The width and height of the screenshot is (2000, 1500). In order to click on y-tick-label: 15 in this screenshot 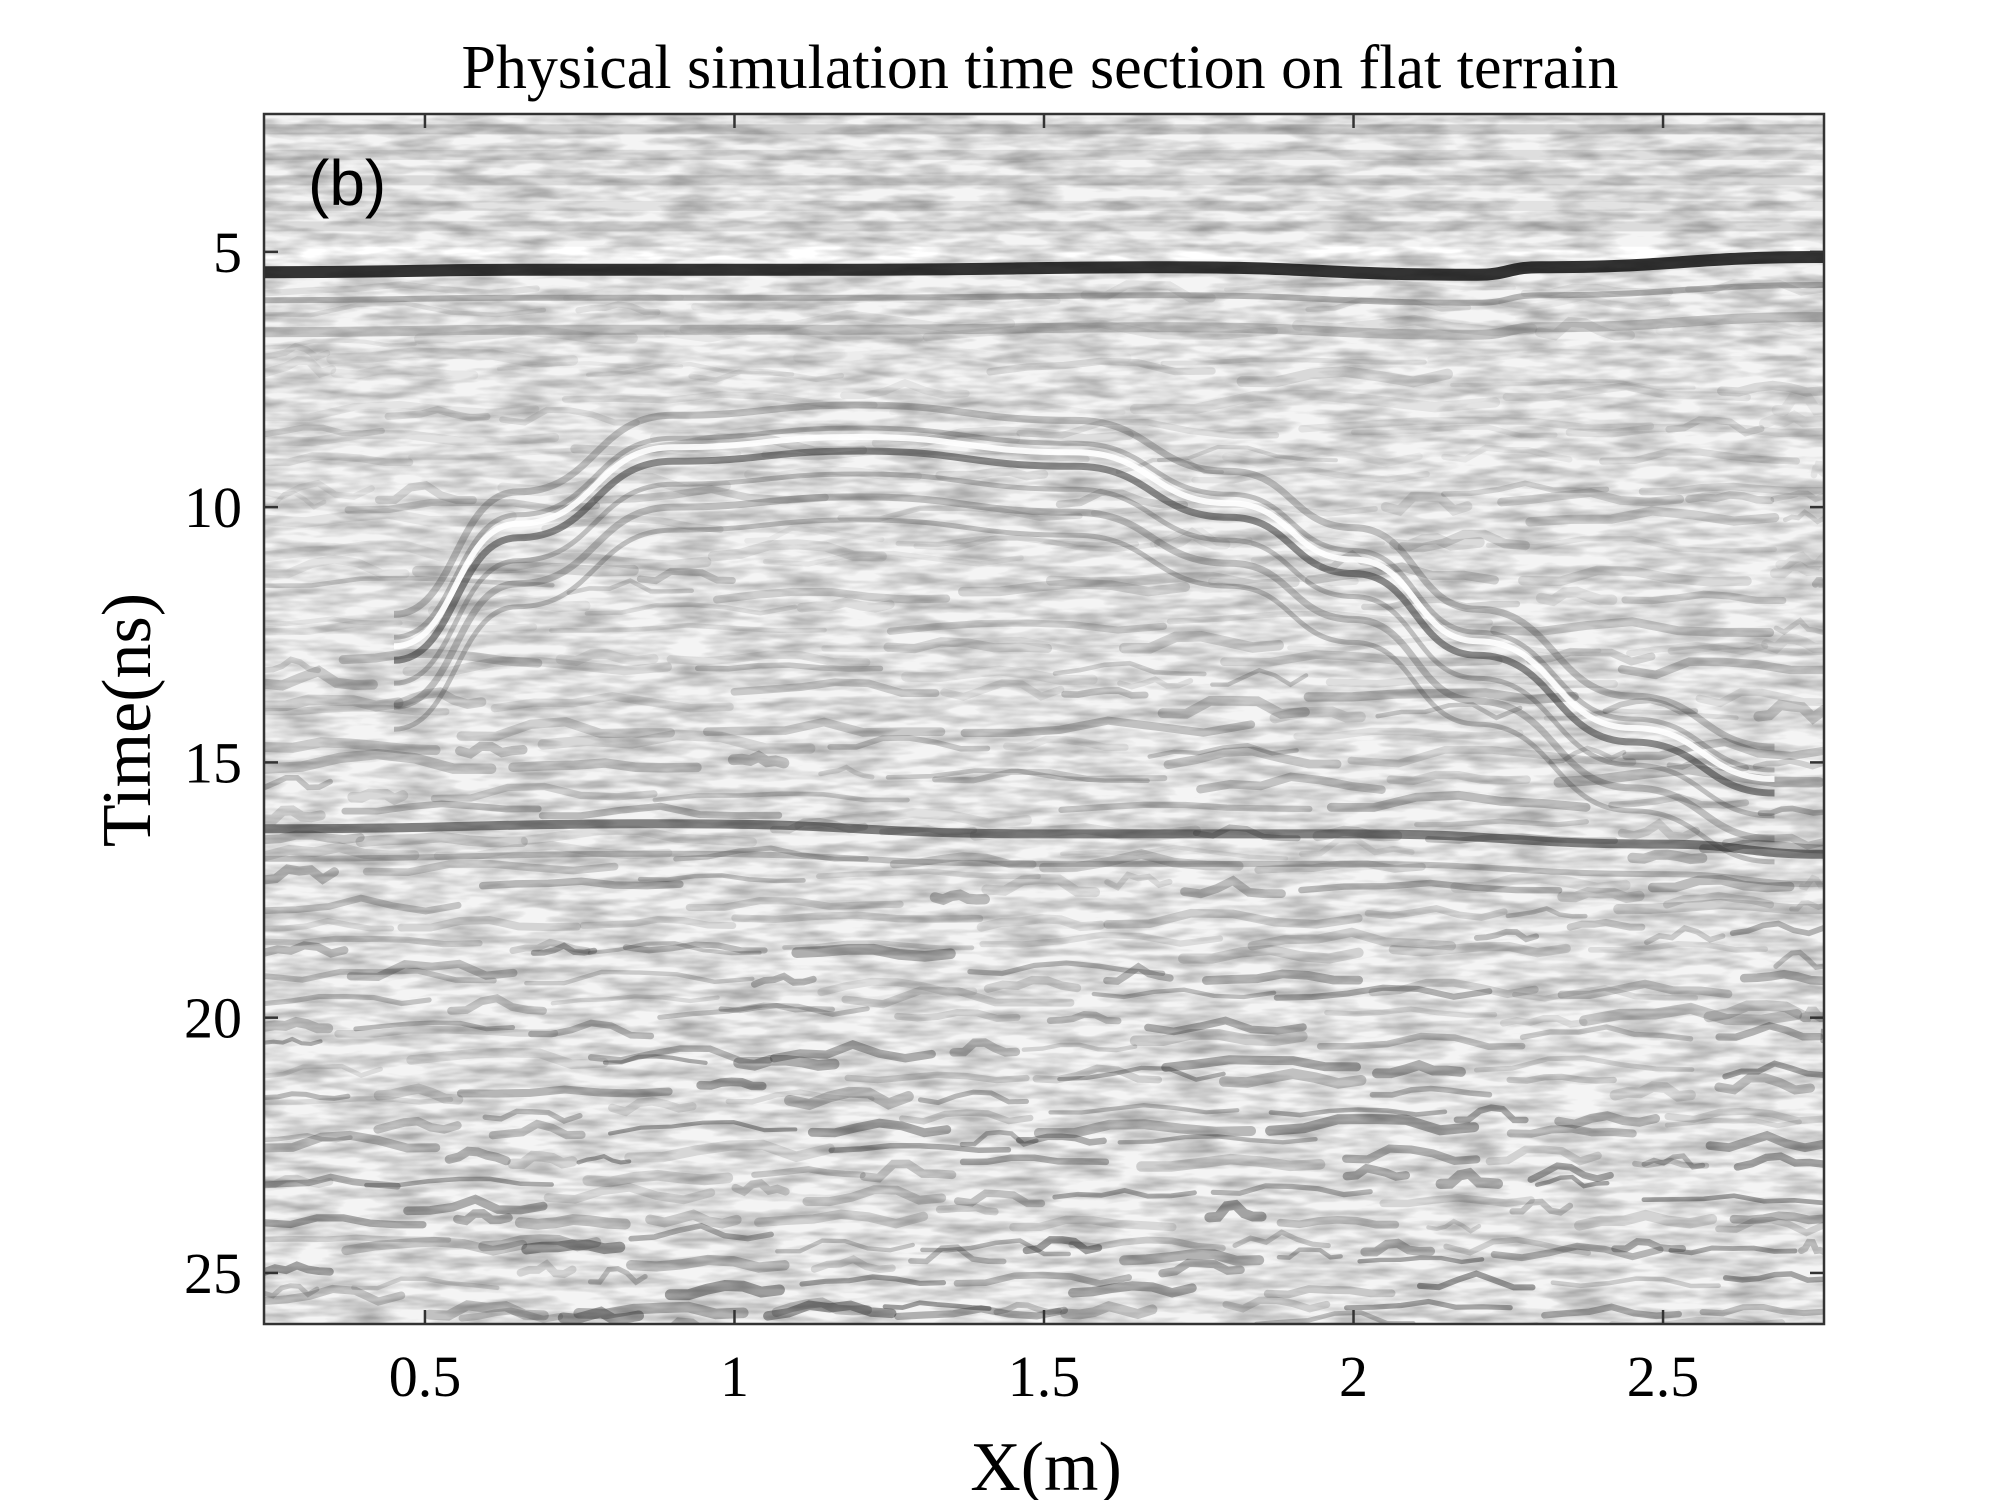, I will do `click(213, 762)`.